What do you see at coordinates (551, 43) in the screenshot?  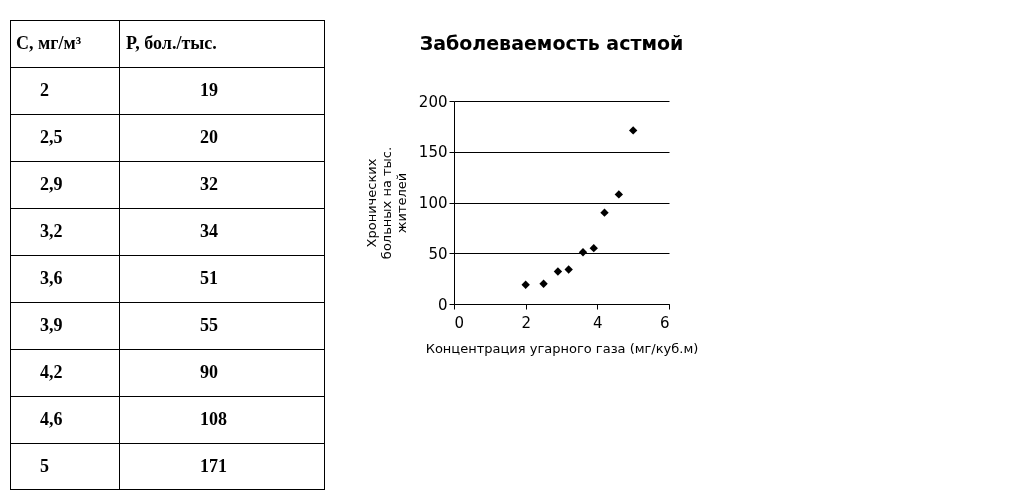 I see `chart-title: Заболеваемость астмой` at bounding box center [551, 43].